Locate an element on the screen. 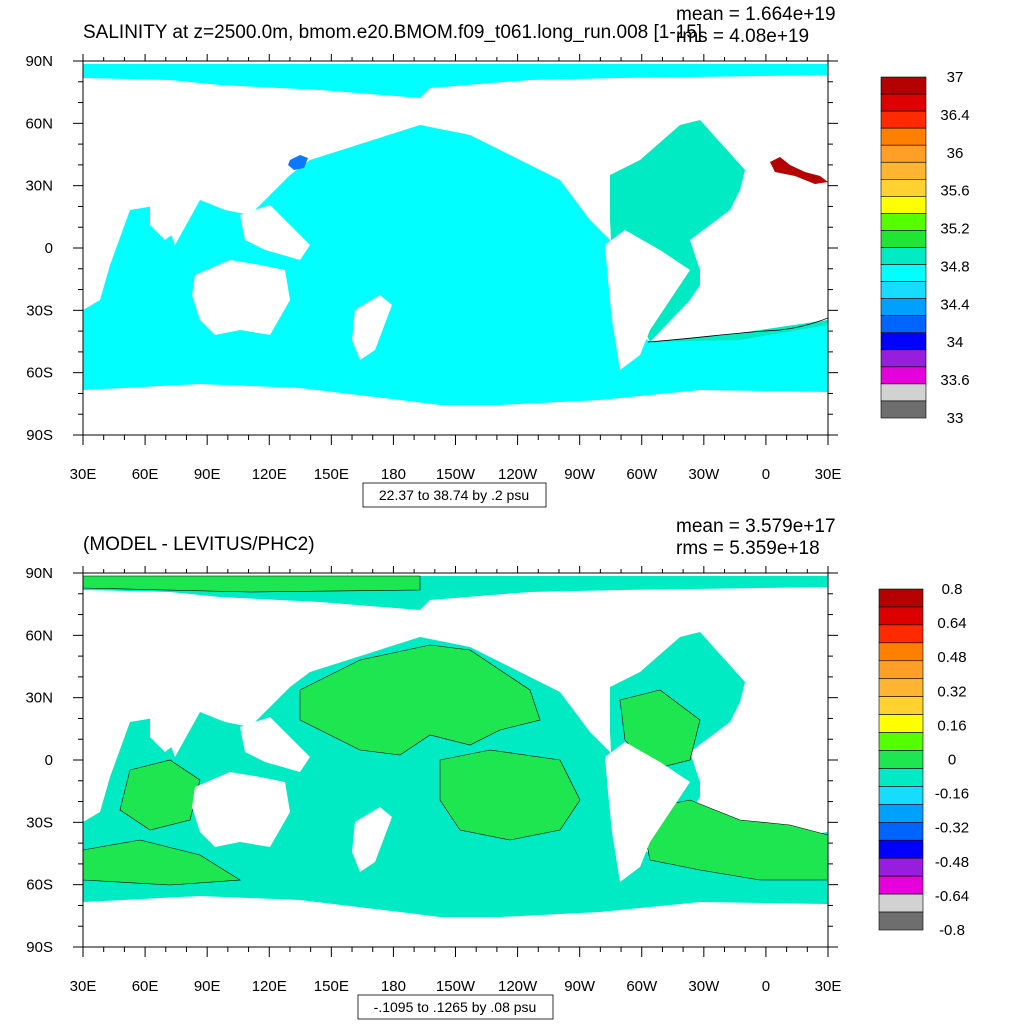 The width and height of the screenshot is (1024, 1029). colorbar-label: 0.16 is located at coordinates (951, 725).